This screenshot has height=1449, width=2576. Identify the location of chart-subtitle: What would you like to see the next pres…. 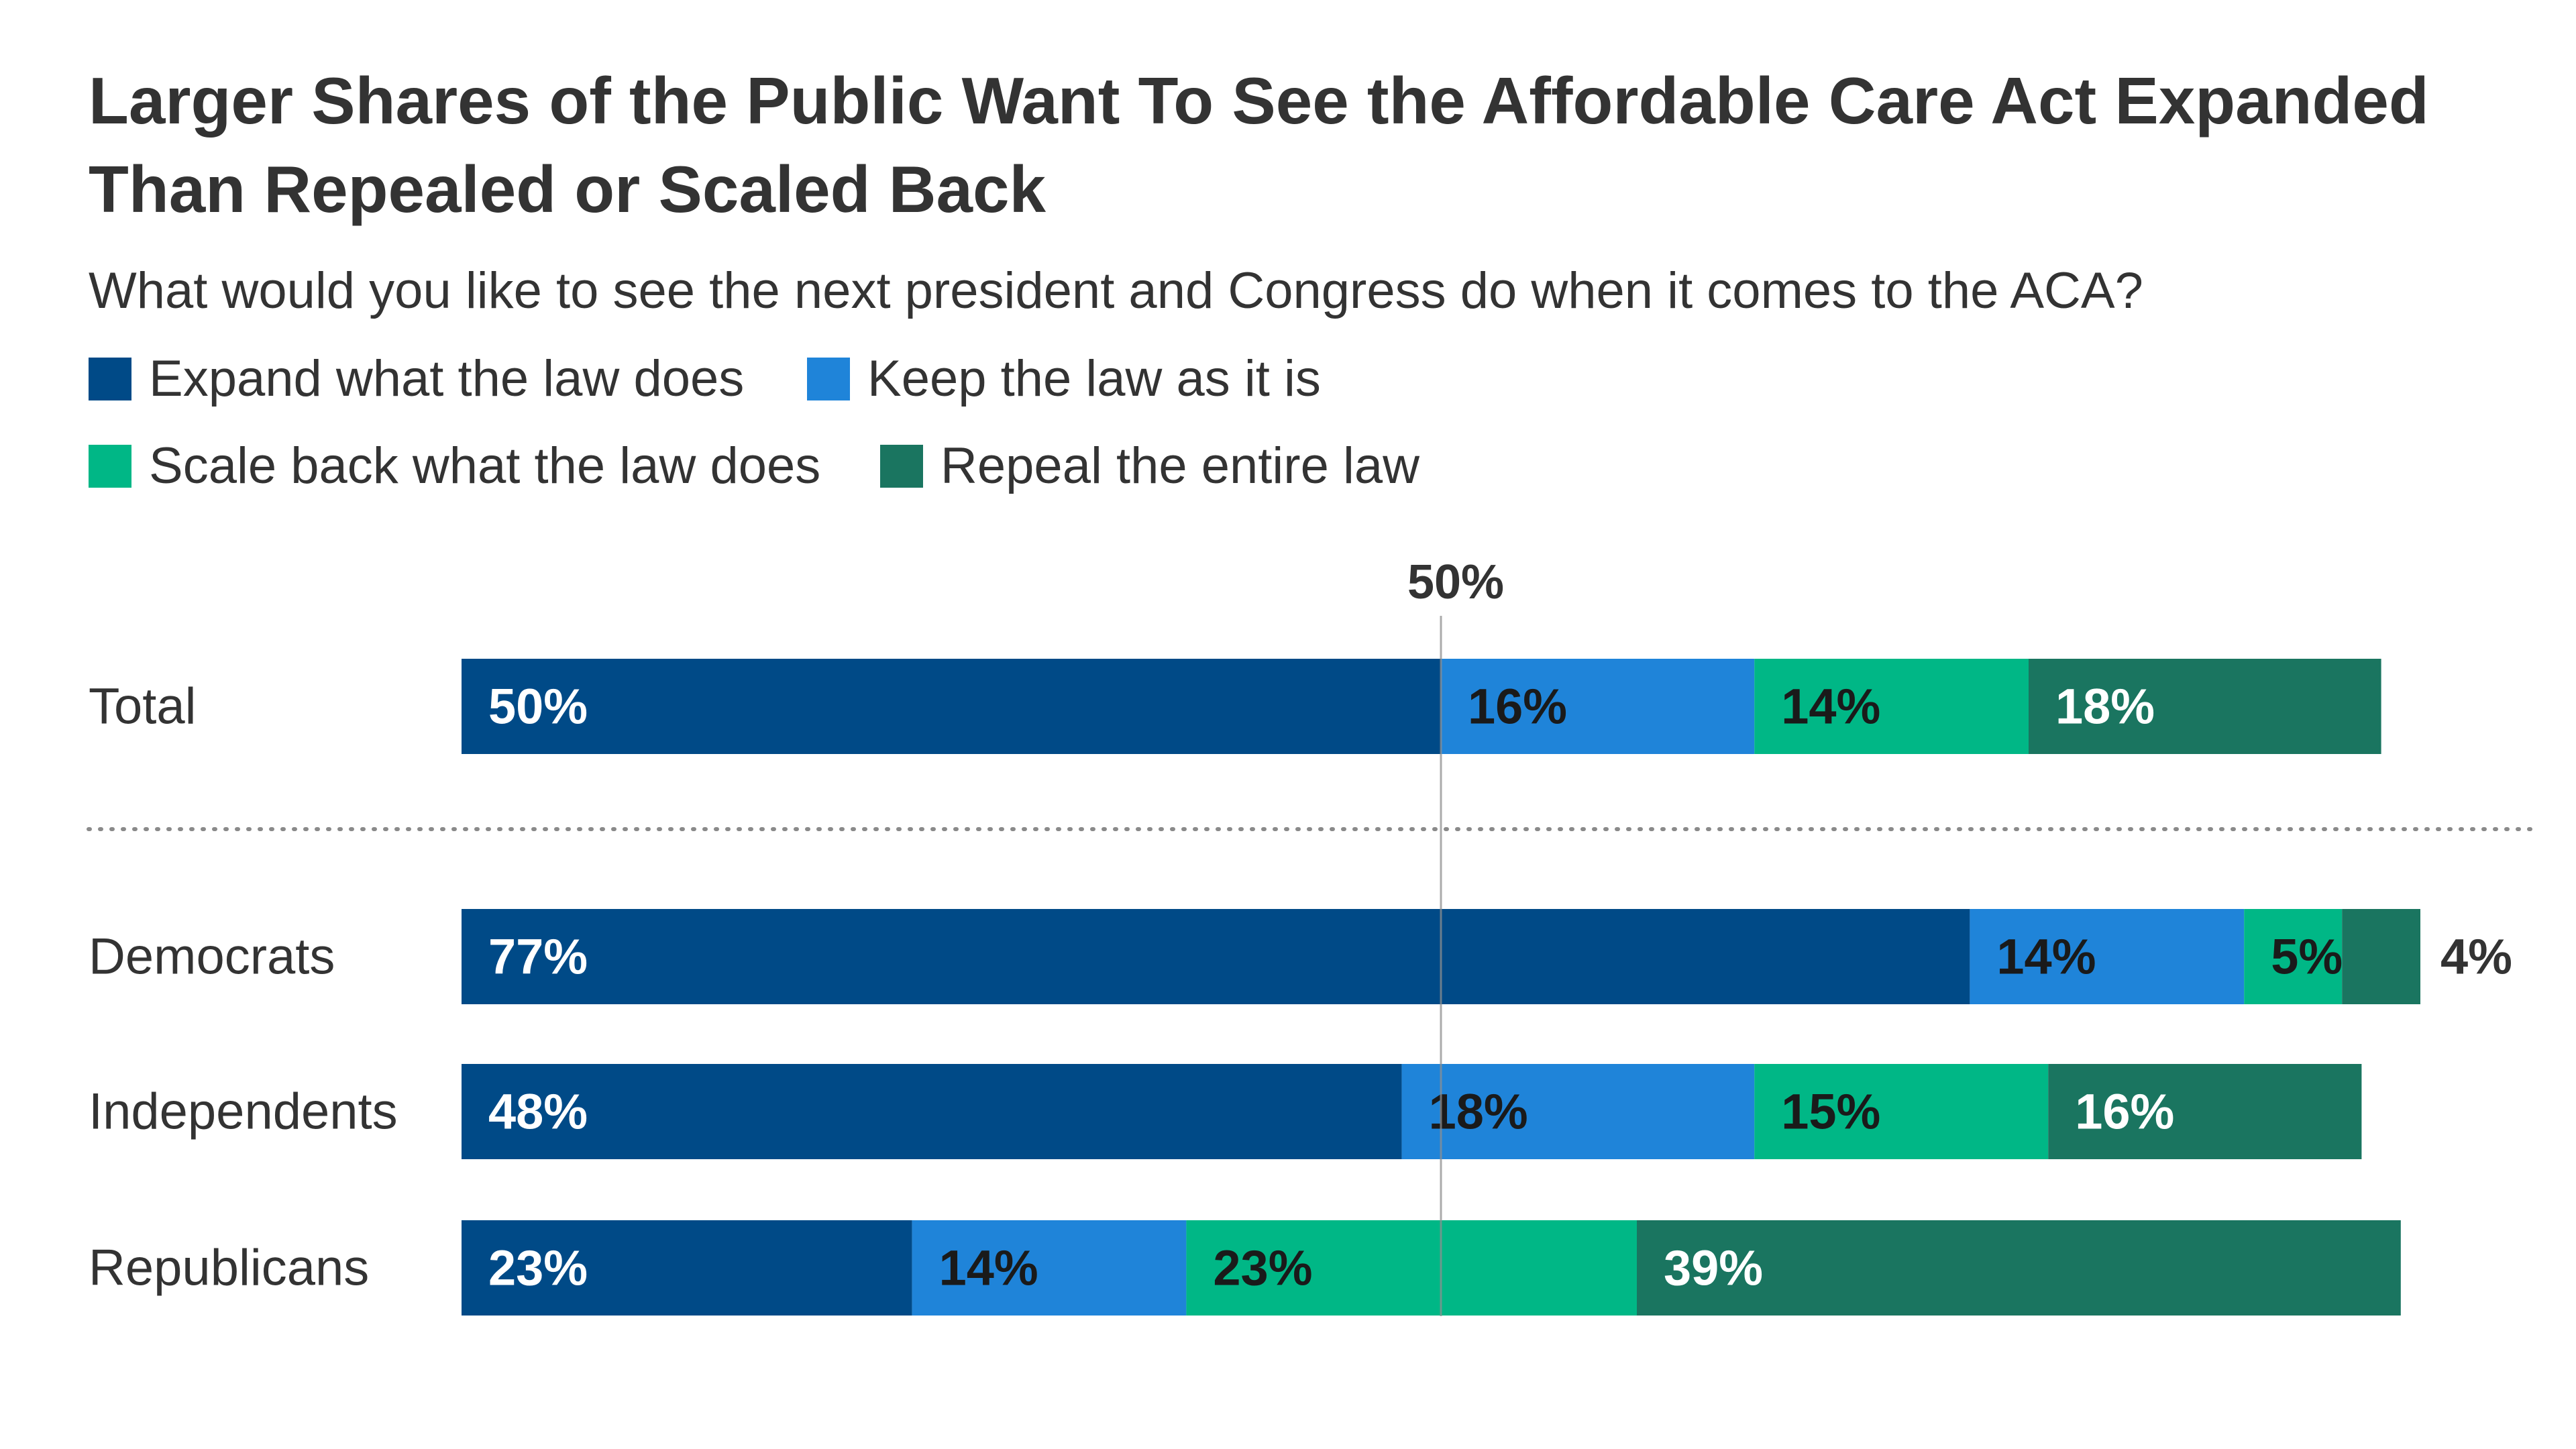
(1116, 290).